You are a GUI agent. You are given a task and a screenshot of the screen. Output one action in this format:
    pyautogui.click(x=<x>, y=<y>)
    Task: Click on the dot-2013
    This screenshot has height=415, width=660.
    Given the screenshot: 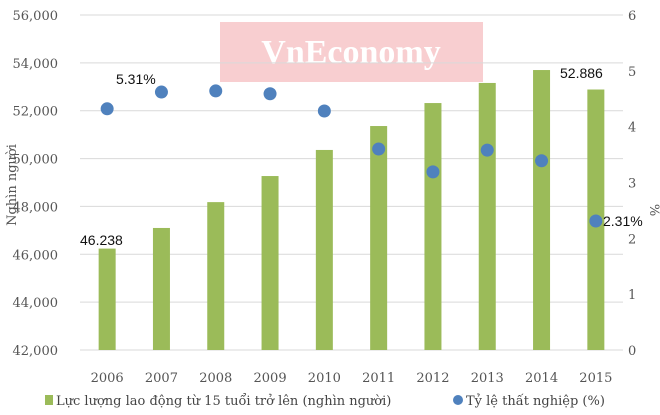 What is the action you would take?
    pyautogui.click(x=487, y=150)
    